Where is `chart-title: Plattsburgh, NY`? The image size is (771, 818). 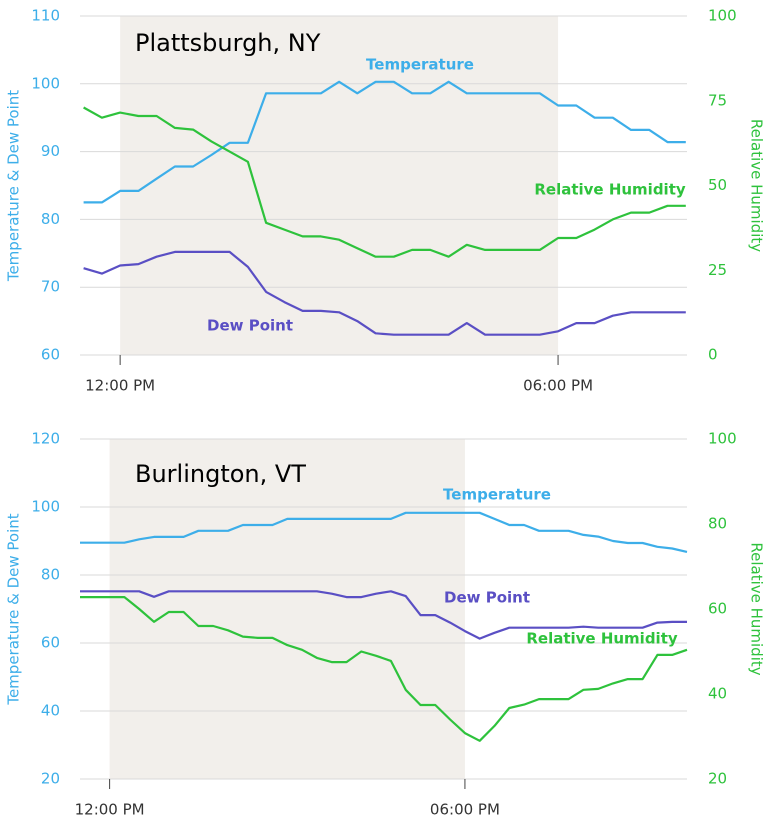
chart-title: Plattsburgh, NY is located at coordinates (228, 43).